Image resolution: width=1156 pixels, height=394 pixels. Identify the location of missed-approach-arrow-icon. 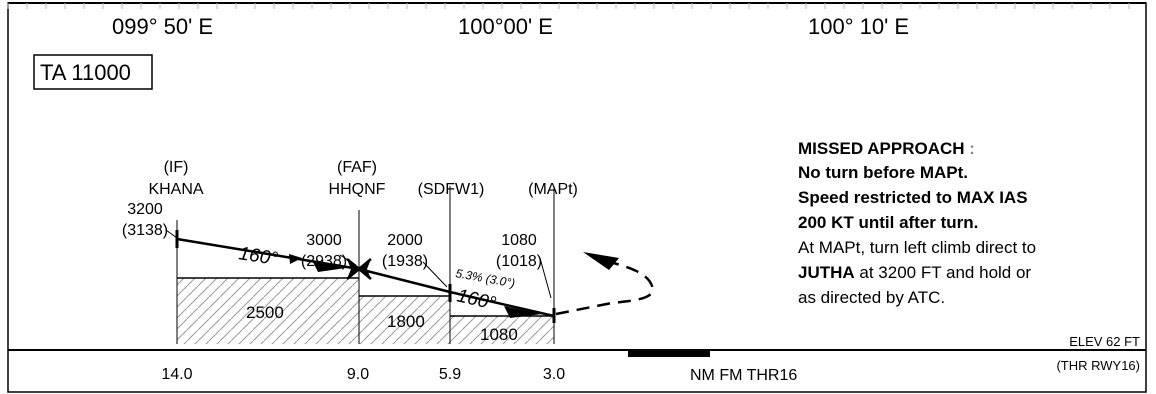
(601, 261).